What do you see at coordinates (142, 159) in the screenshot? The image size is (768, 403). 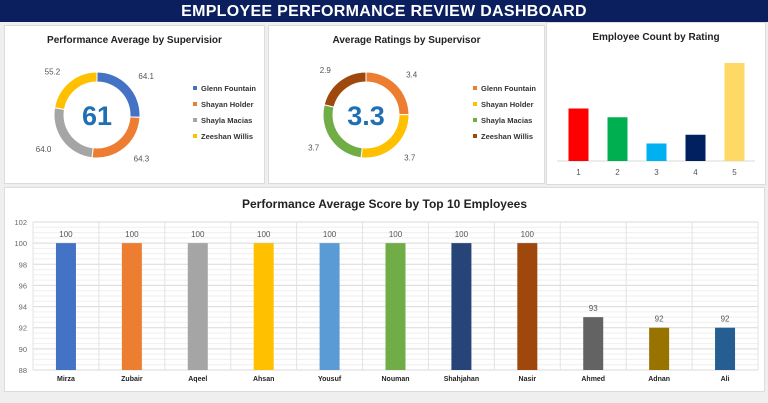 I see `data-label: 64.3` at bounding box center [142, 159].